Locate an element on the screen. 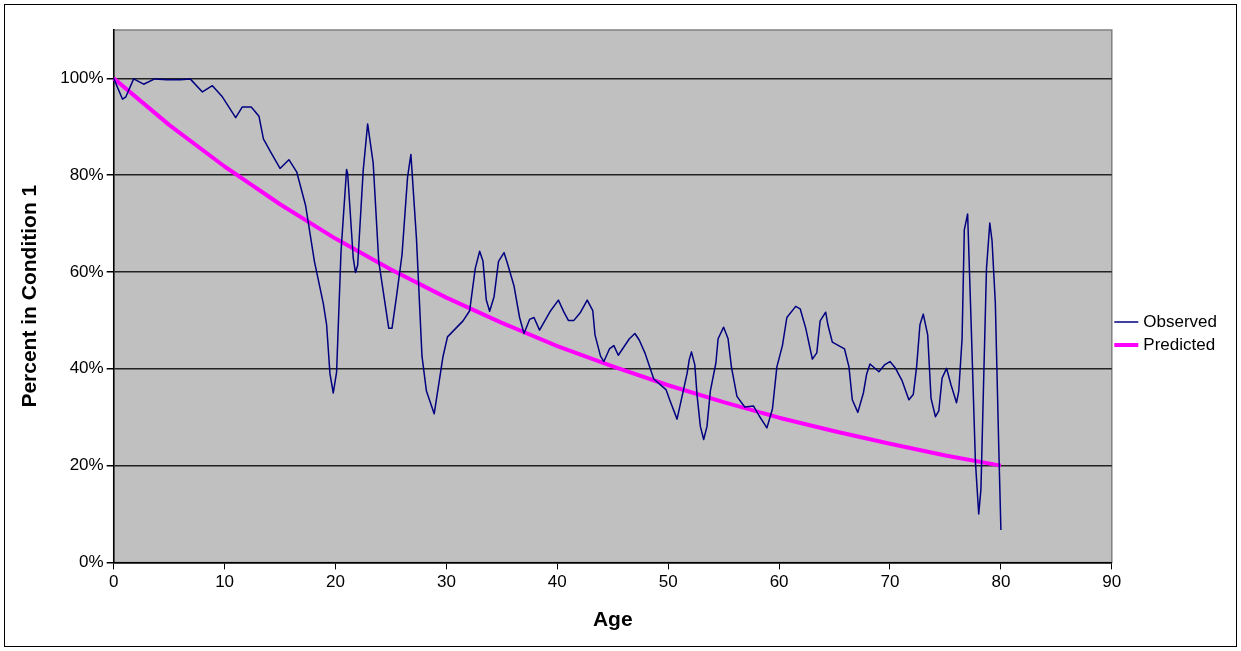  x-tick-label: 90 is located at coordinates (1112, 582).